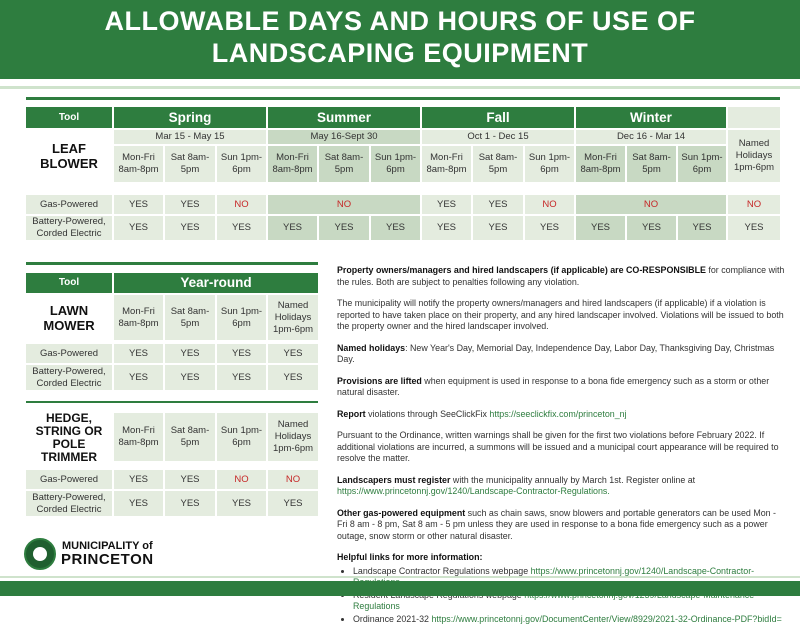 This screenshot has height=626, width=800. What do you see at coordinates (138, 164) in the screenshot?
I see `spring-weekday: Mon-Fri 8am-8pm` at bounding box center [138, 164].